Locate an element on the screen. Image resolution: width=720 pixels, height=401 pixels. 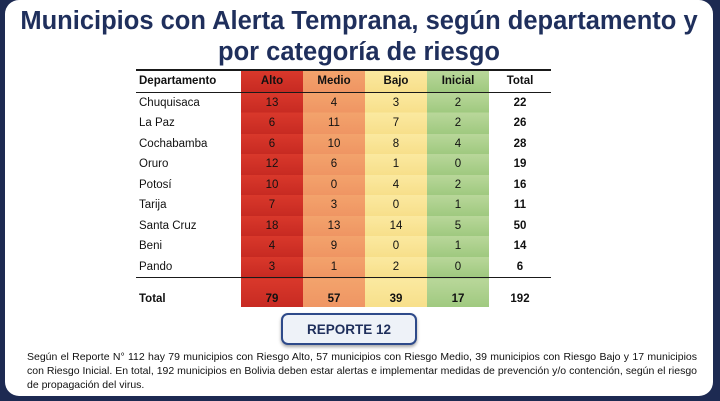
cell-medio: 11 is located at coordinates (334, 123).